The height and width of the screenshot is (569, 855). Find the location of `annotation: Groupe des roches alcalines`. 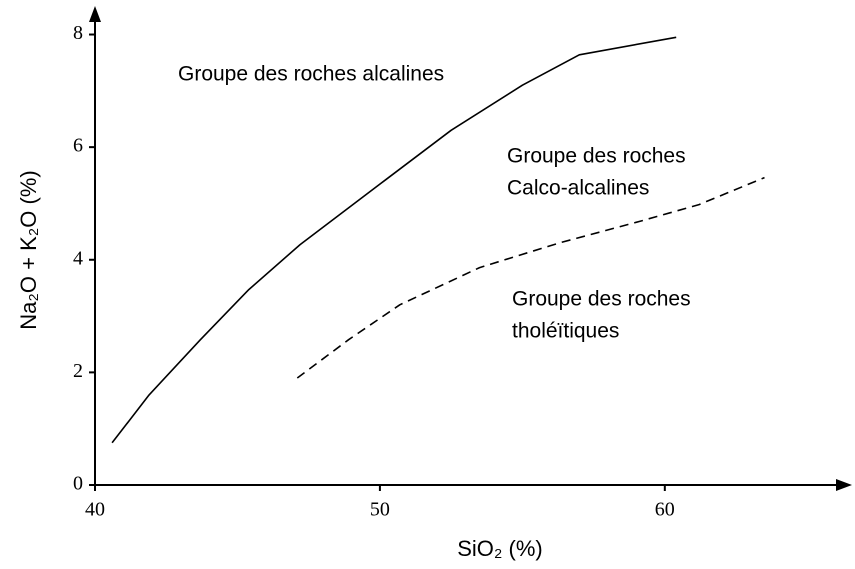

annotation: Groupe des roches alcalines is located at coordinates (311, 74).